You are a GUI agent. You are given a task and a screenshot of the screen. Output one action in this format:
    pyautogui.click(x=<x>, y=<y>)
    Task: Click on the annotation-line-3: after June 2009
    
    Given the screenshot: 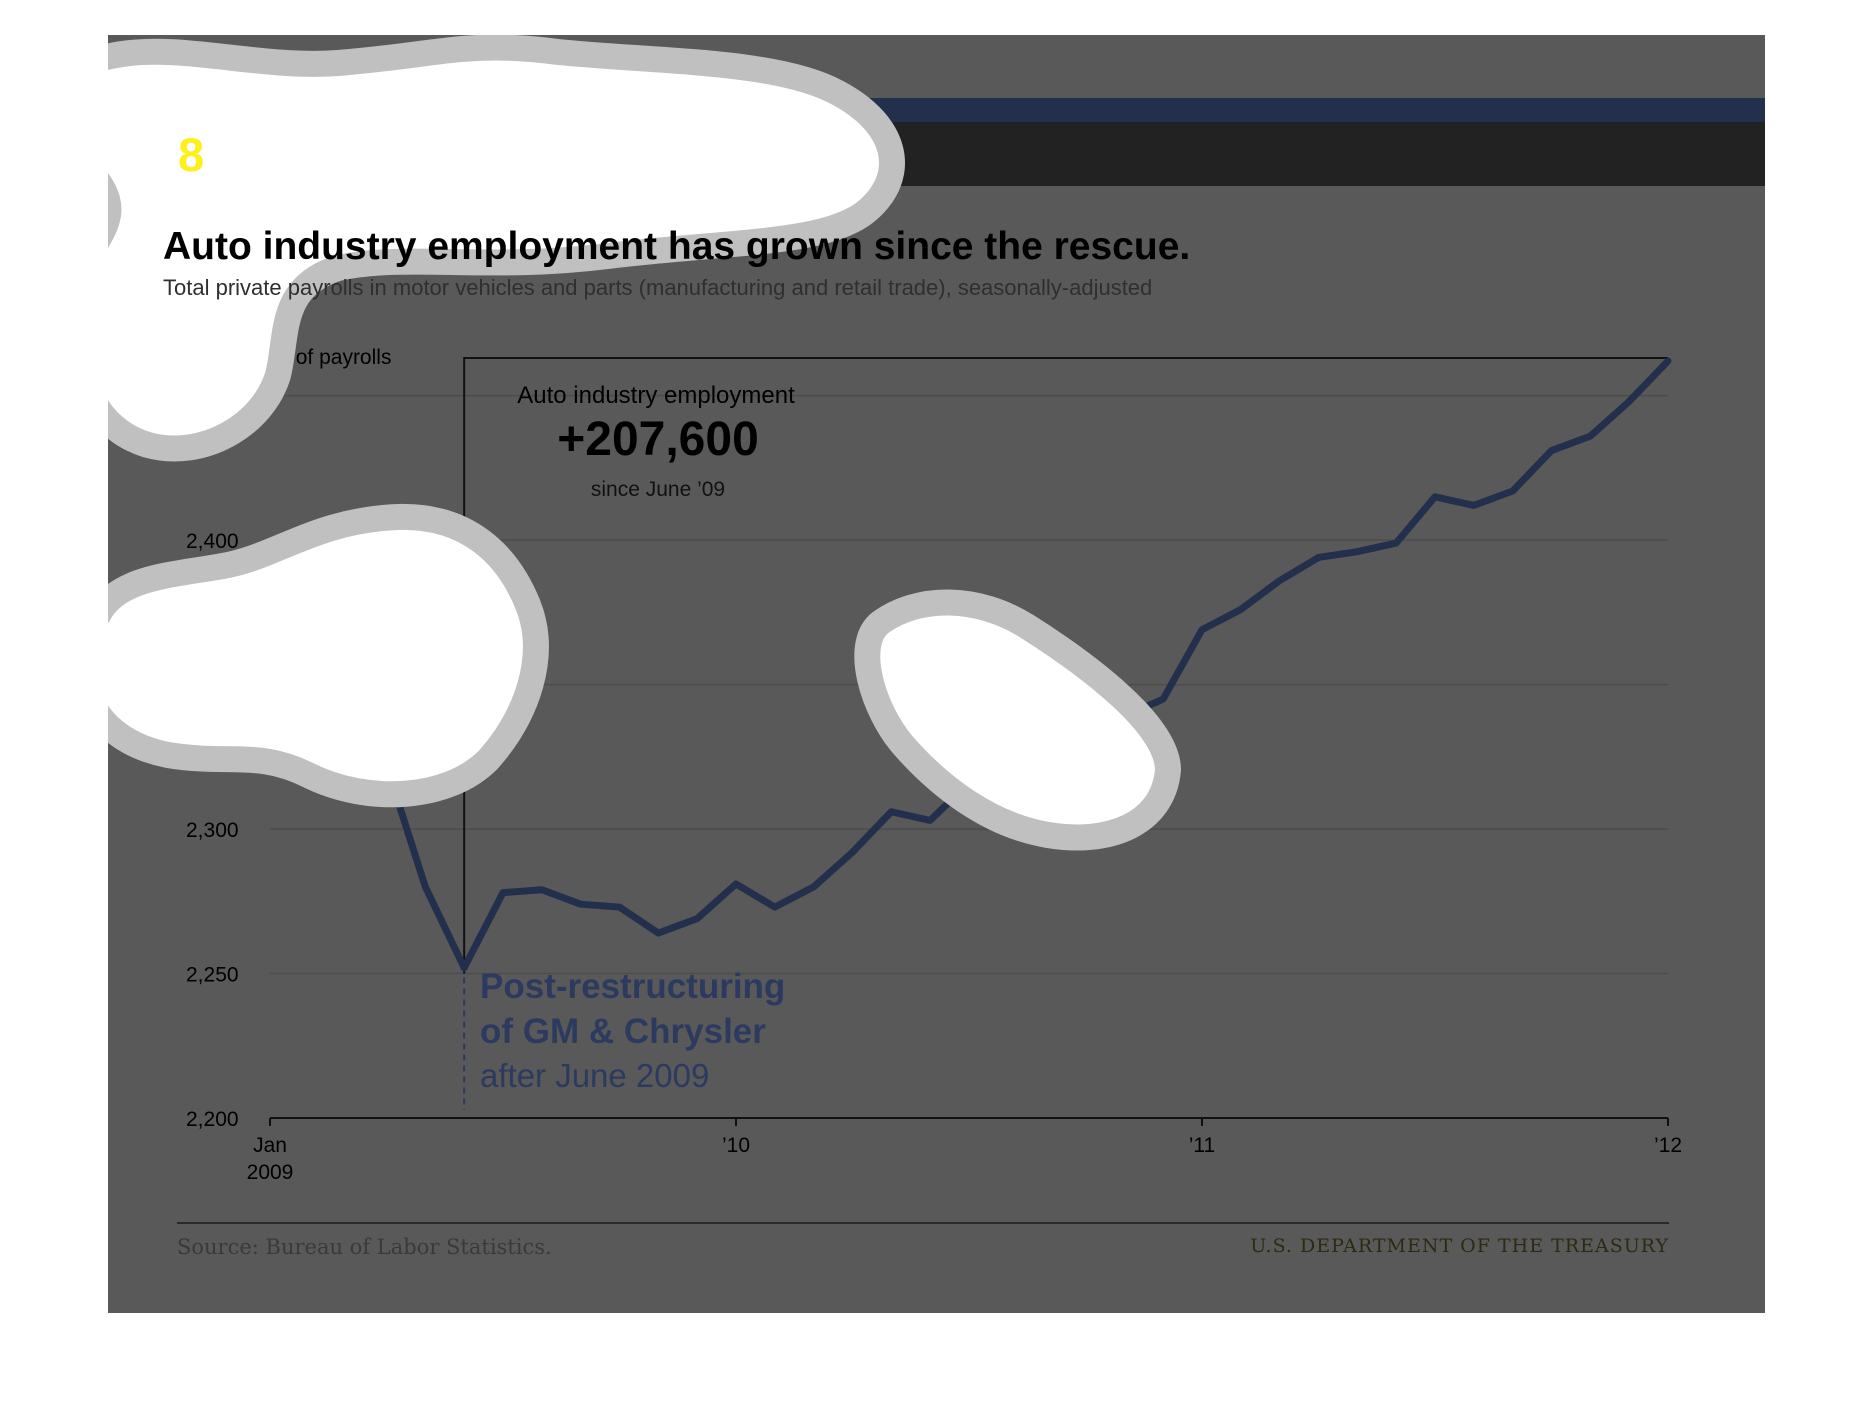 What is the action you would take?
    pyautogui.click(x=594, y=1075)
    